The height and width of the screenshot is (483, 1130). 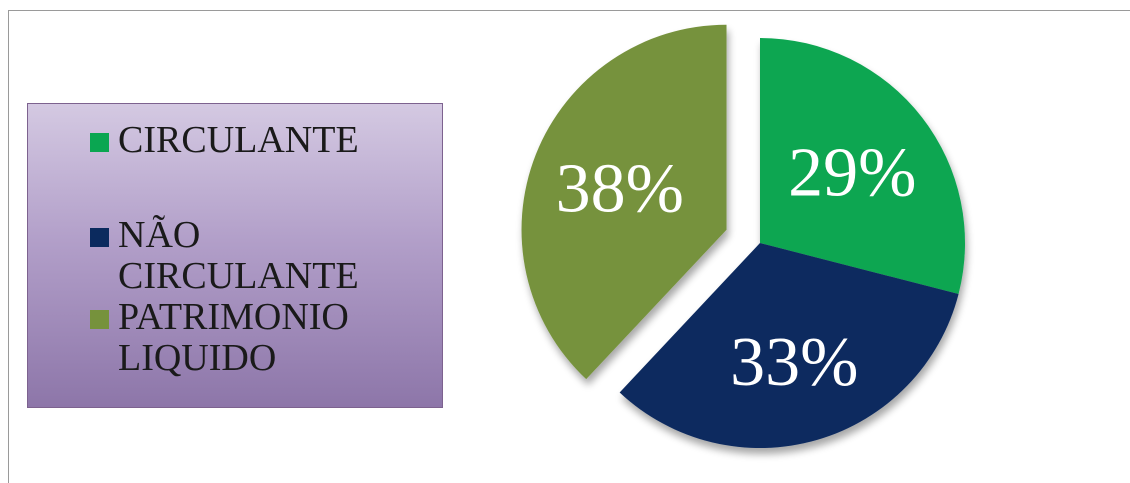 I want to click on legend-label-patrimonio-liquido: PATRIMONIO LIQUIDO, so click(x=233, y=337).